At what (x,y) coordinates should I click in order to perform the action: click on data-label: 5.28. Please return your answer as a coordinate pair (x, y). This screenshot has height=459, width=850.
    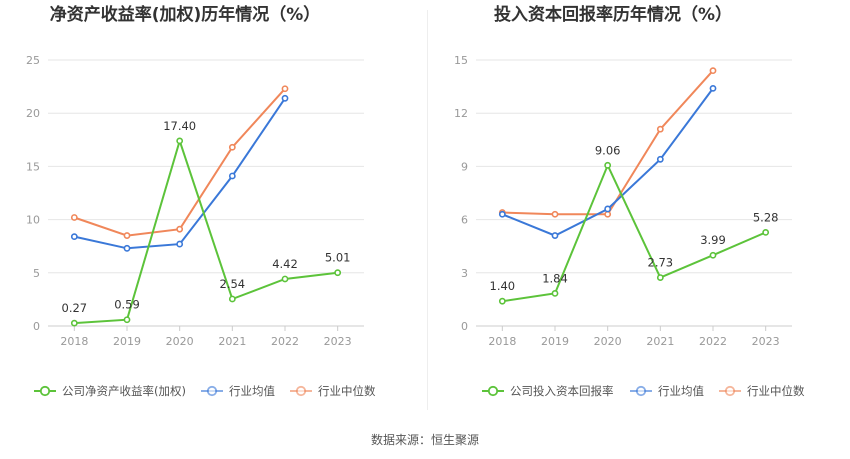
    Looking at the image, I should click on (766, 217).